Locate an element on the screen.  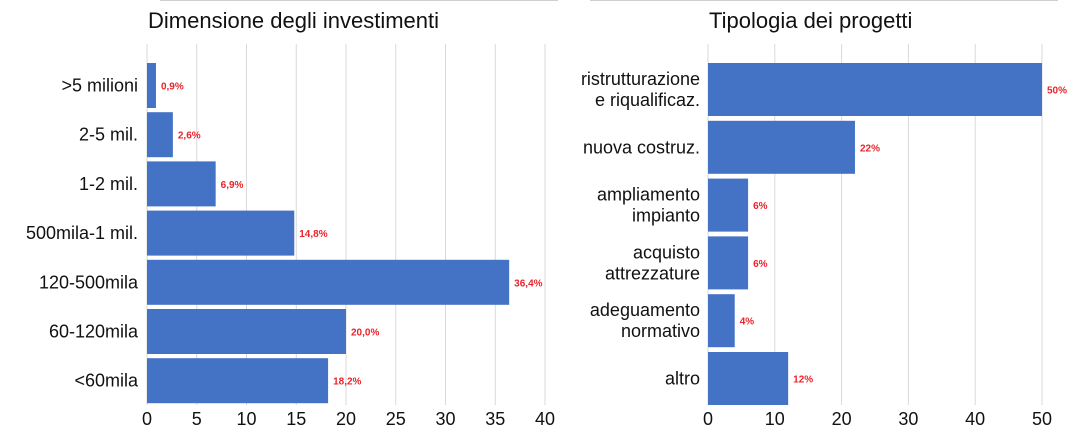
x-tick-label: 25 is located at coordinates (396, 419).